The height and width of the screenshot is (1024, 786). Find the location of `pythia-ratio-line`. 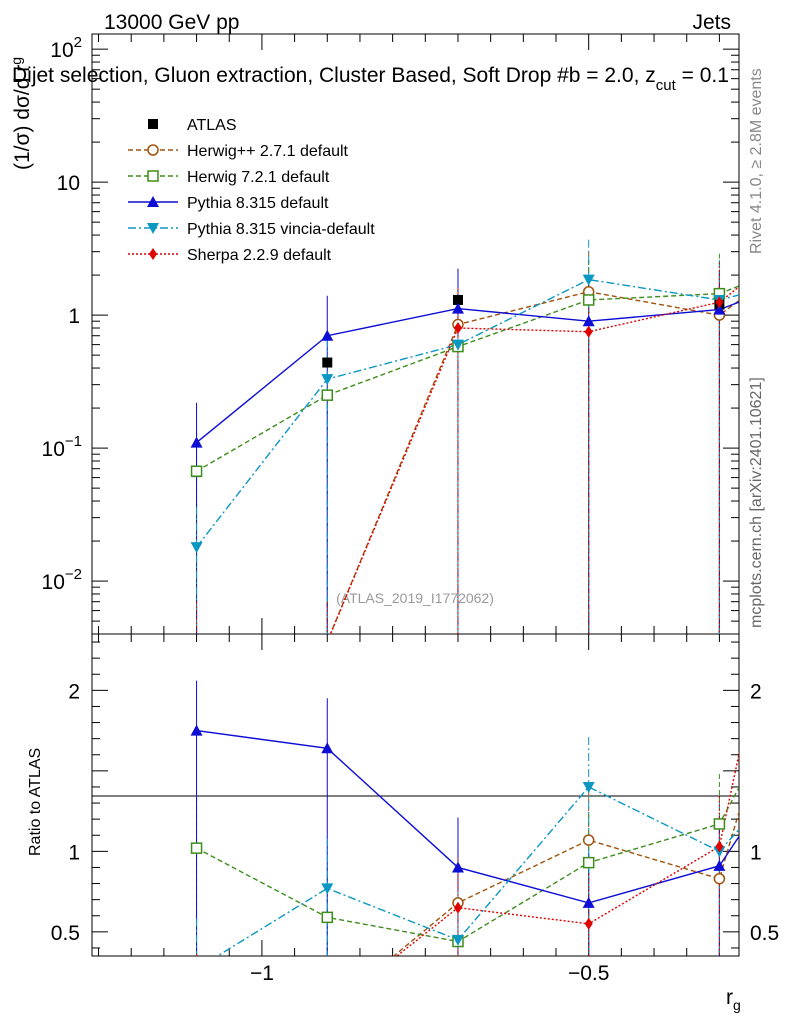

pythia-ratio-line is located at coordinates (467, 816).